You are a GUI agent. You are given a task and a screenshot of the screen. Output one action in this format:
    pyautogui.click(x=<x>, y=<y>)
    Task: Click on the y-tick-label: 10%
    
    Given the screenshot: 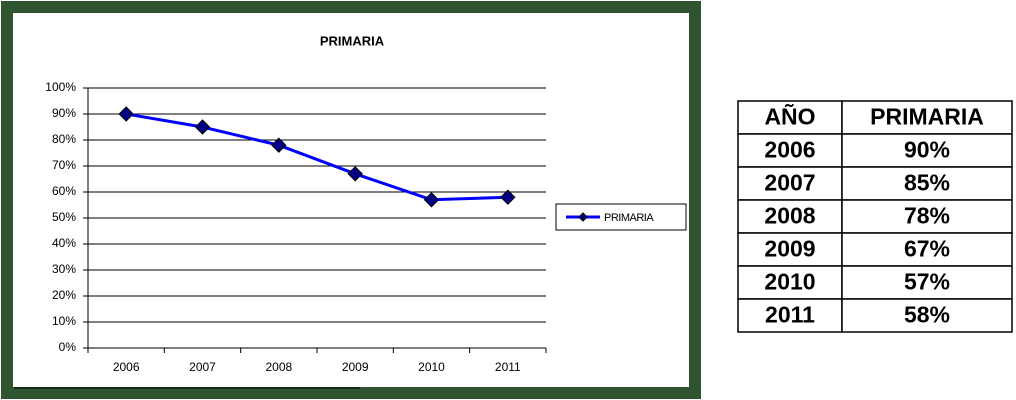 What is the action you would take?
    pyautogui.click(x=64, y=321)
    